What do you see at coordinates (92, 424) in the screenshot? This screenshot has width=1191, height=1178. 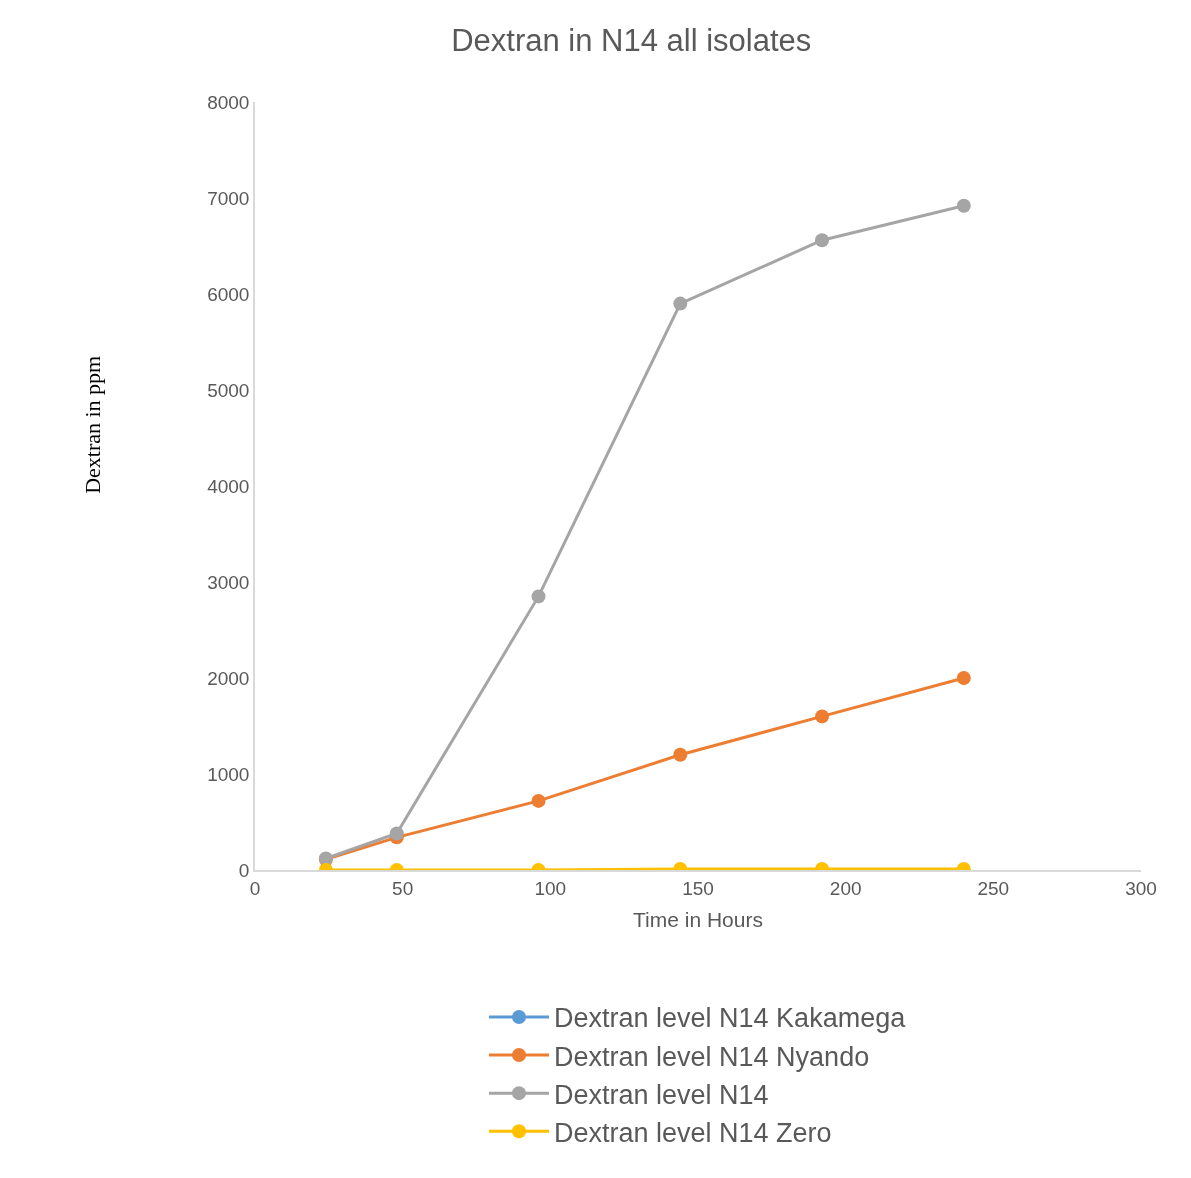 I see `y-axis-title: Dextran in ppm` at bounding box center [92, 424].